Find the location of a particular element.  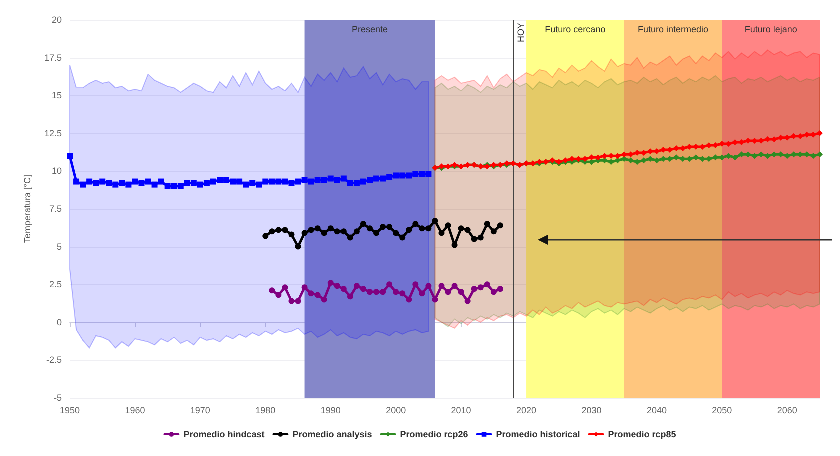

y-tick-label: 12.5 is located at coordinates (53, 133).